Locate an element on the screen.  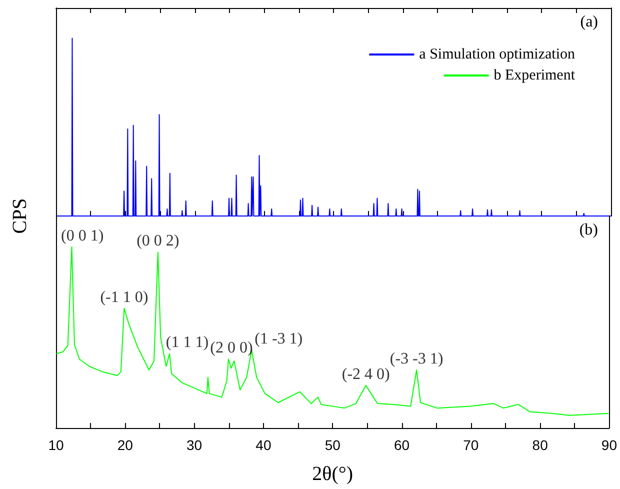
x-tick-label: 80 is located at coordinates (540, 445).